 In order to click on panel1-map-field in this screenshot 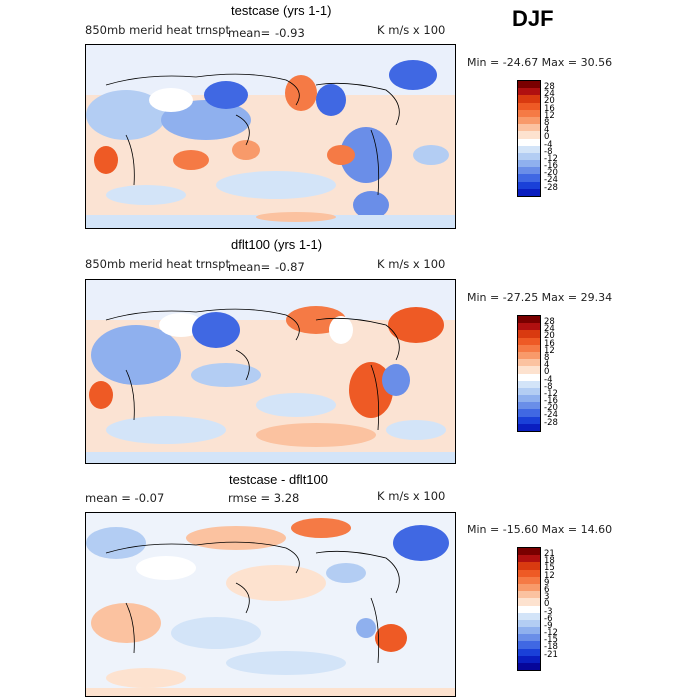, I will do `click(270, 136)`.